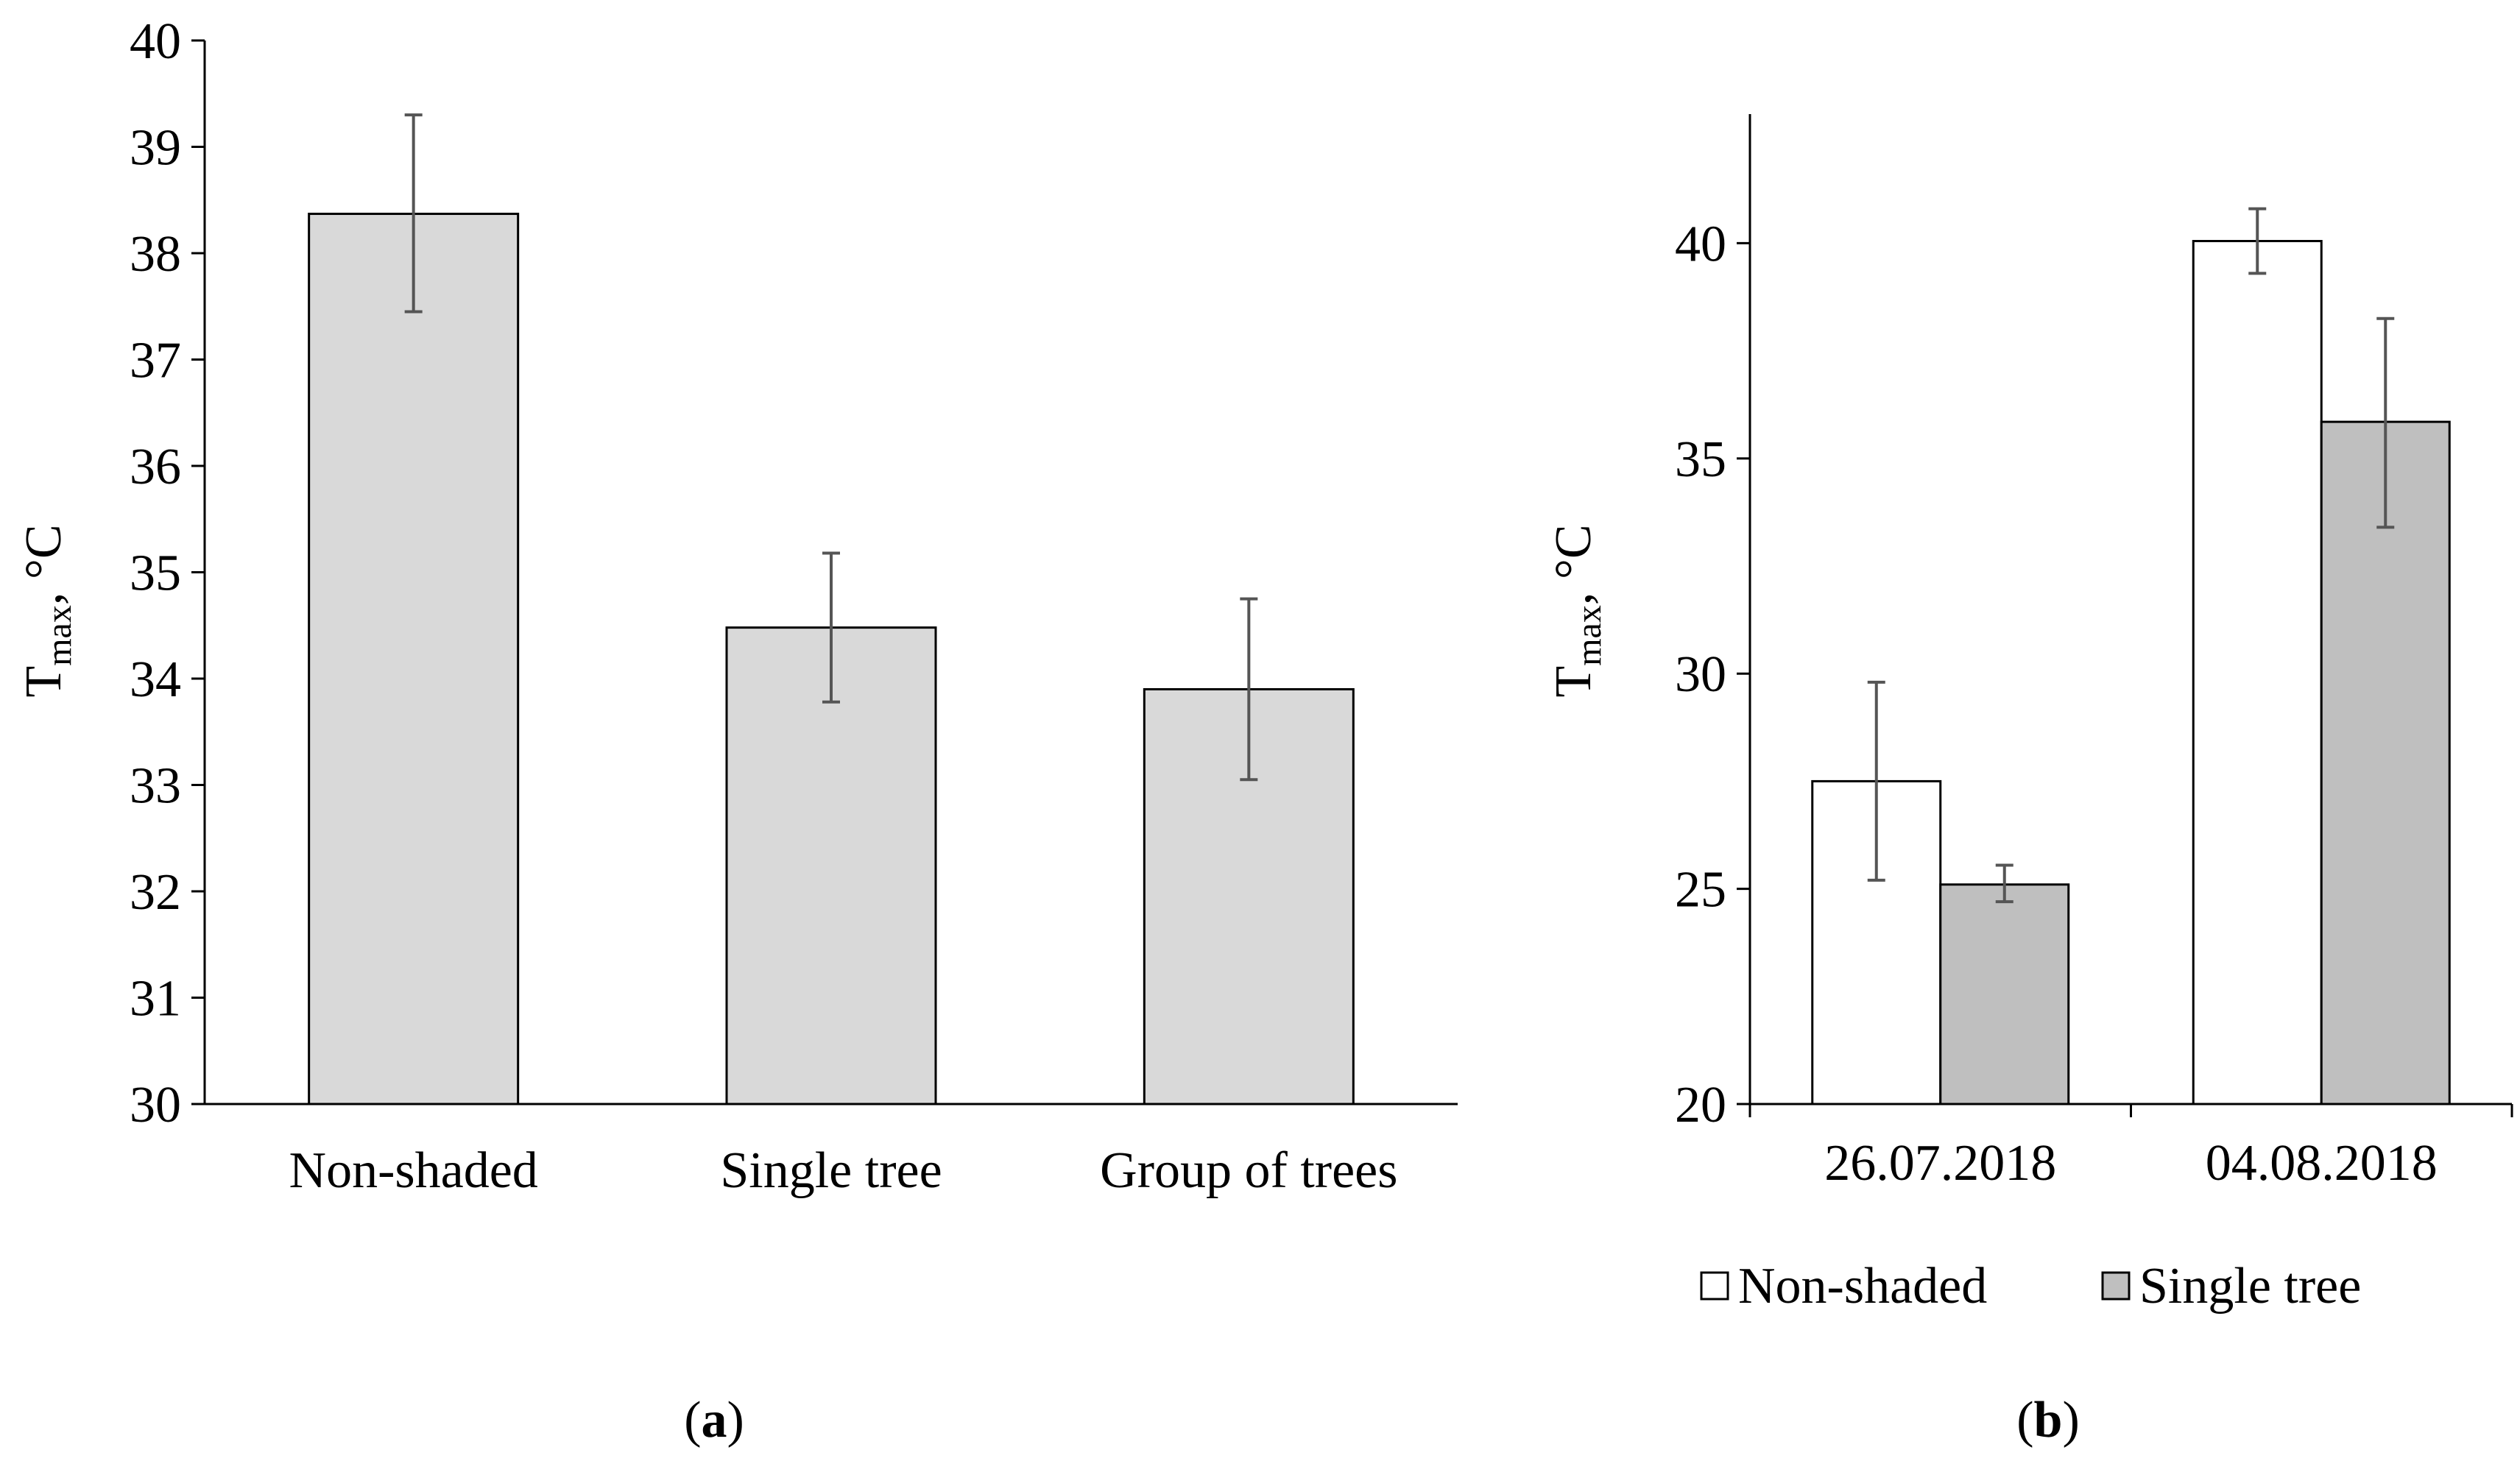 Image resolution: width=2520 pixels, height=1461 pixels. What do you see at coordinates (2257, 241) in the screenshot?
I see `error-bar-non-shaded-04-08-2018` at bounding box center [2257, 241].